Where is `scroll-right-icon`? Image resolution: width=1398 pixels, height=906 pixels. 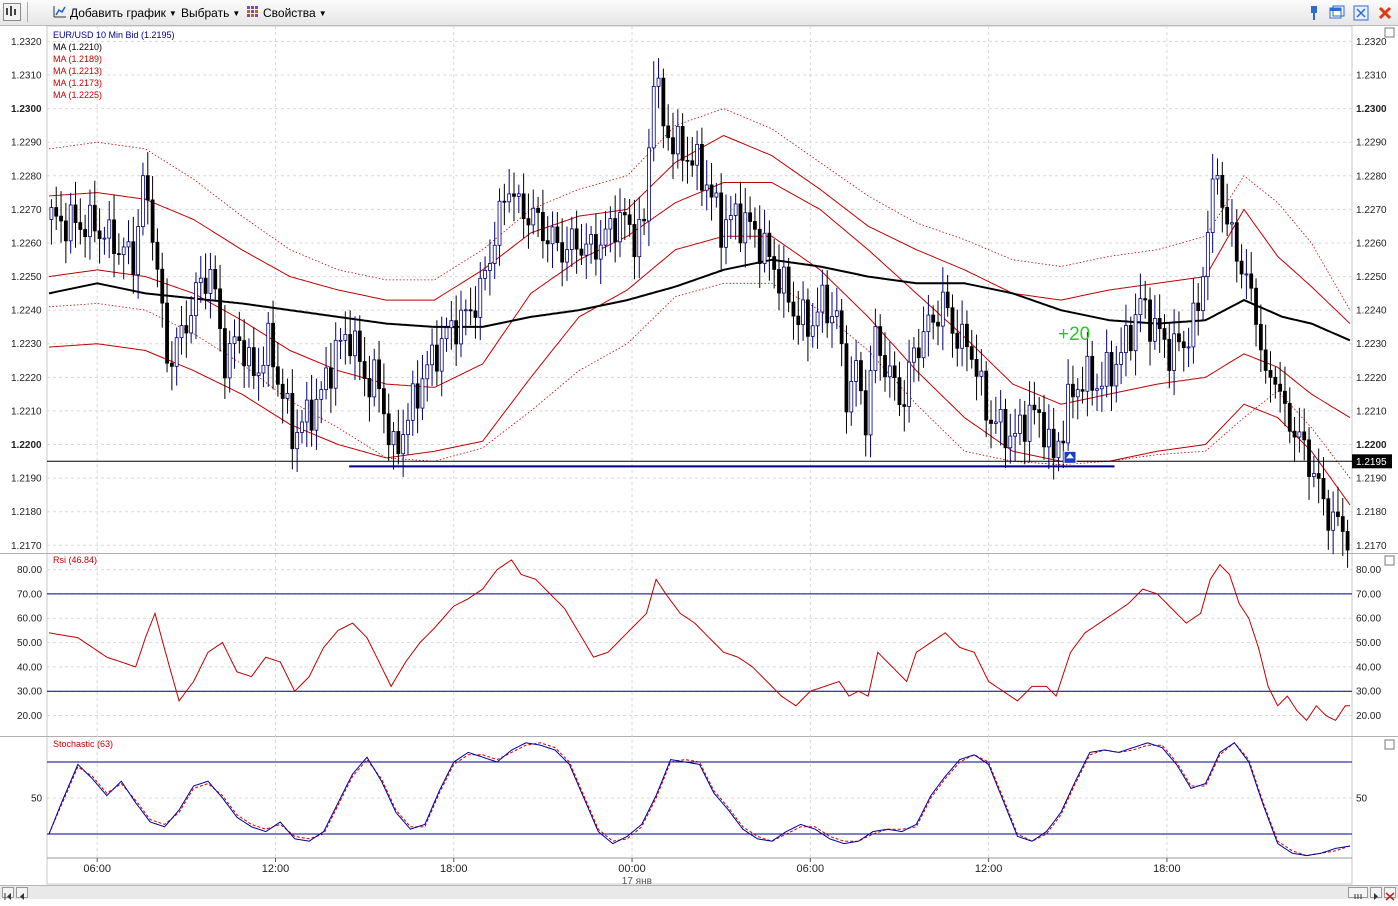
scroll-right-icon is located at coordinates (1376, 893).